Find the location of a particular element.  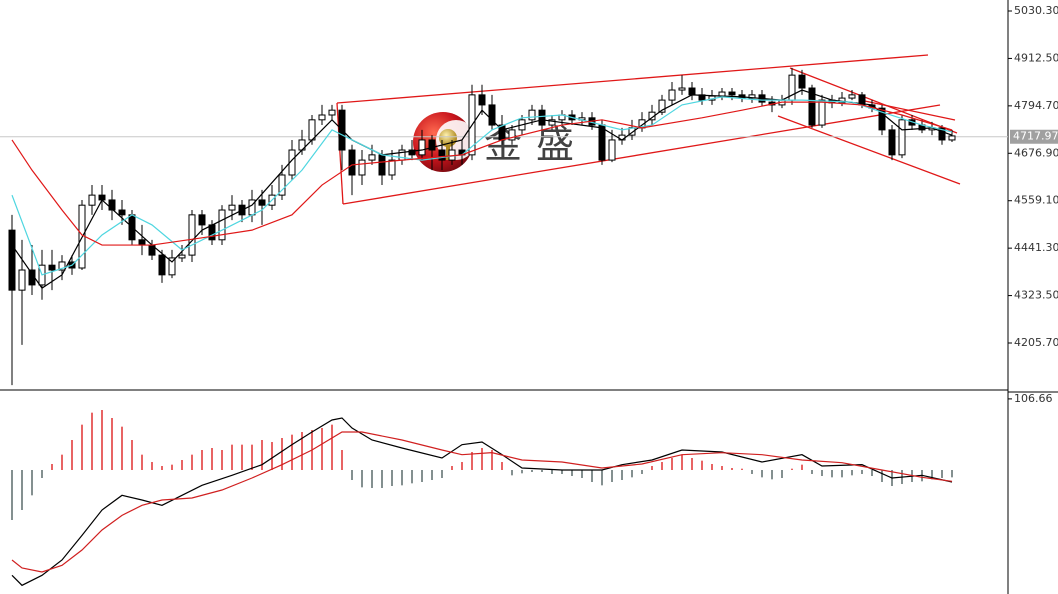

y-tick-label: 106.66 is located at coordinates (1033, 398).